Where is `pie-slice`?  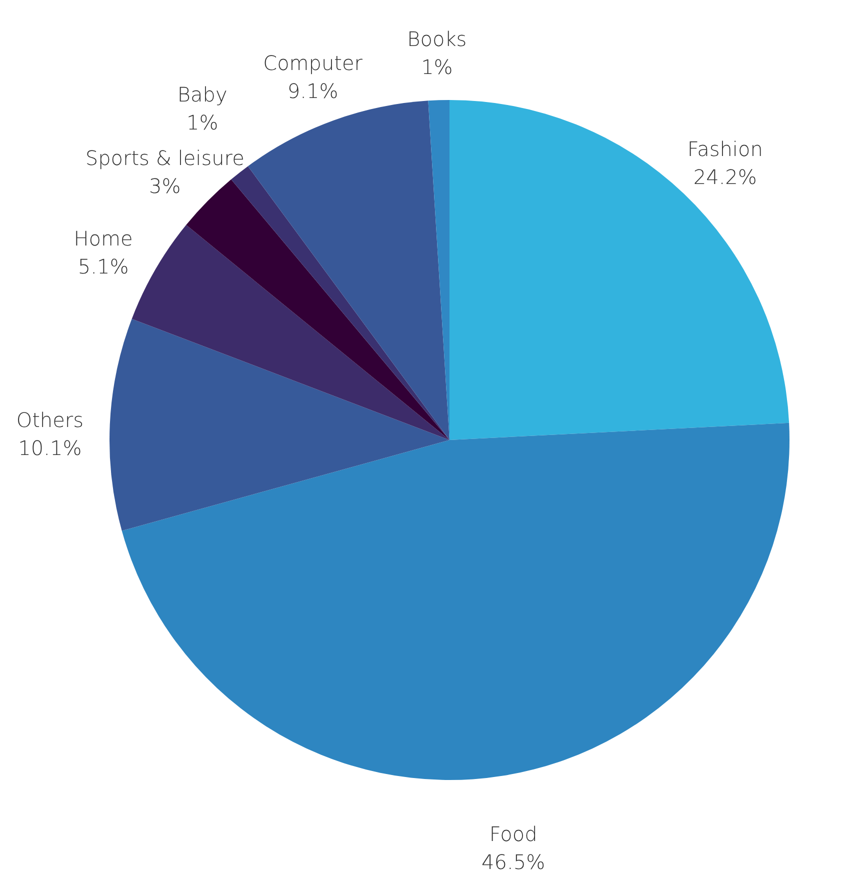
pie-slice is located at coordinates (318, 309).